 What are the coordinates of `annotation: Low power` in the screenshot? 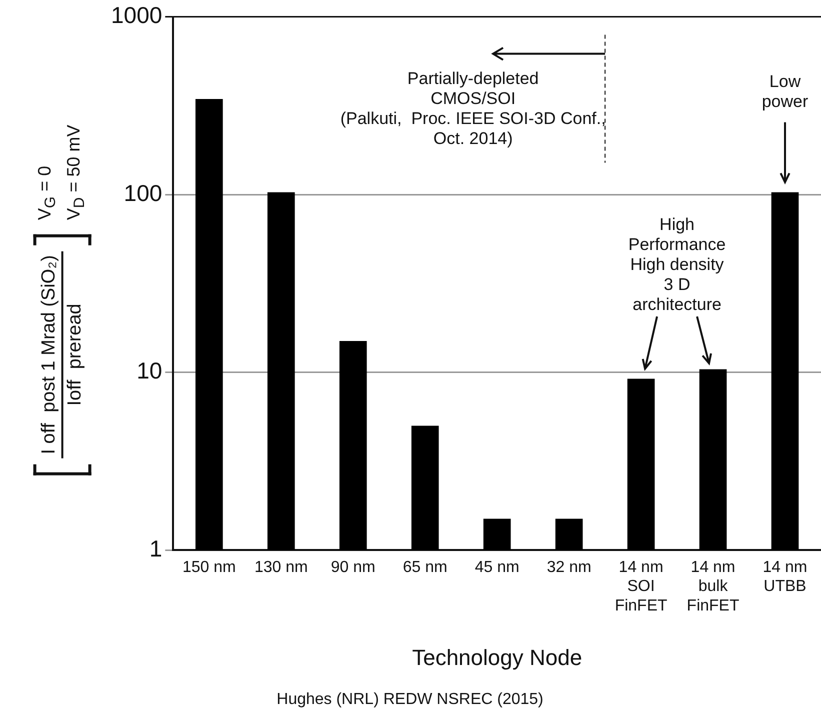 It's located at (785, 92).